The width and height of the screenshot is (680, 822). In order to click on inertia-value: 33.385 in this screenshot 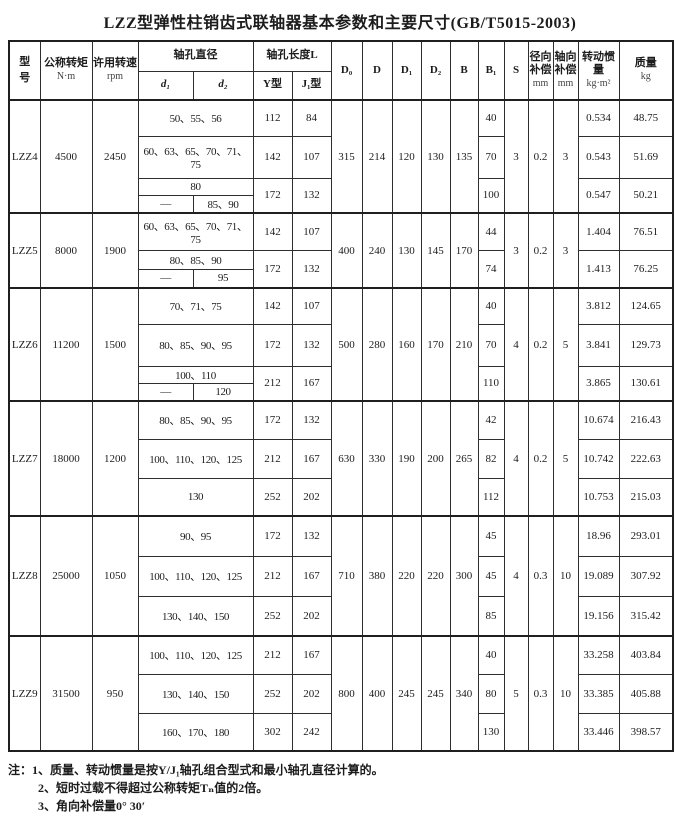, I will do `click(598, 693)`.